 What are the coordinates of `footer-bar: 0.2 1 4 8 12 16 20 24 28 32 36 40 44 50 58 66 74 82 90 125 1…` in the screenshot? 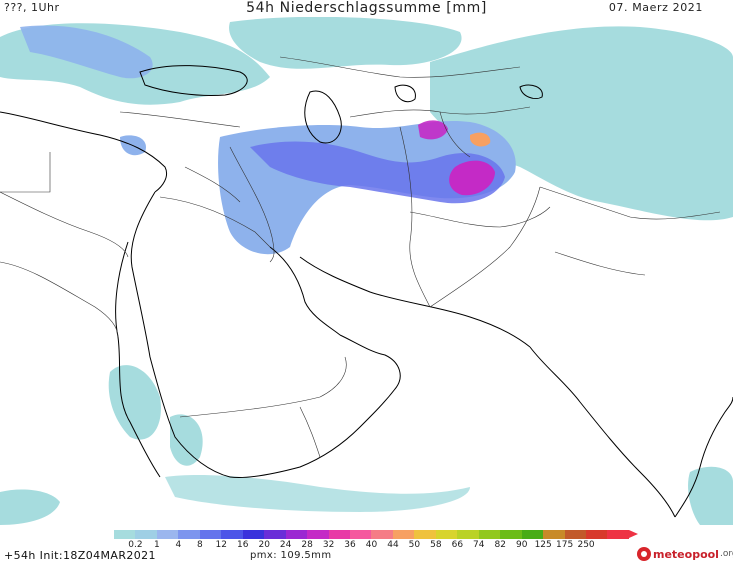 It's located at (366, 545).